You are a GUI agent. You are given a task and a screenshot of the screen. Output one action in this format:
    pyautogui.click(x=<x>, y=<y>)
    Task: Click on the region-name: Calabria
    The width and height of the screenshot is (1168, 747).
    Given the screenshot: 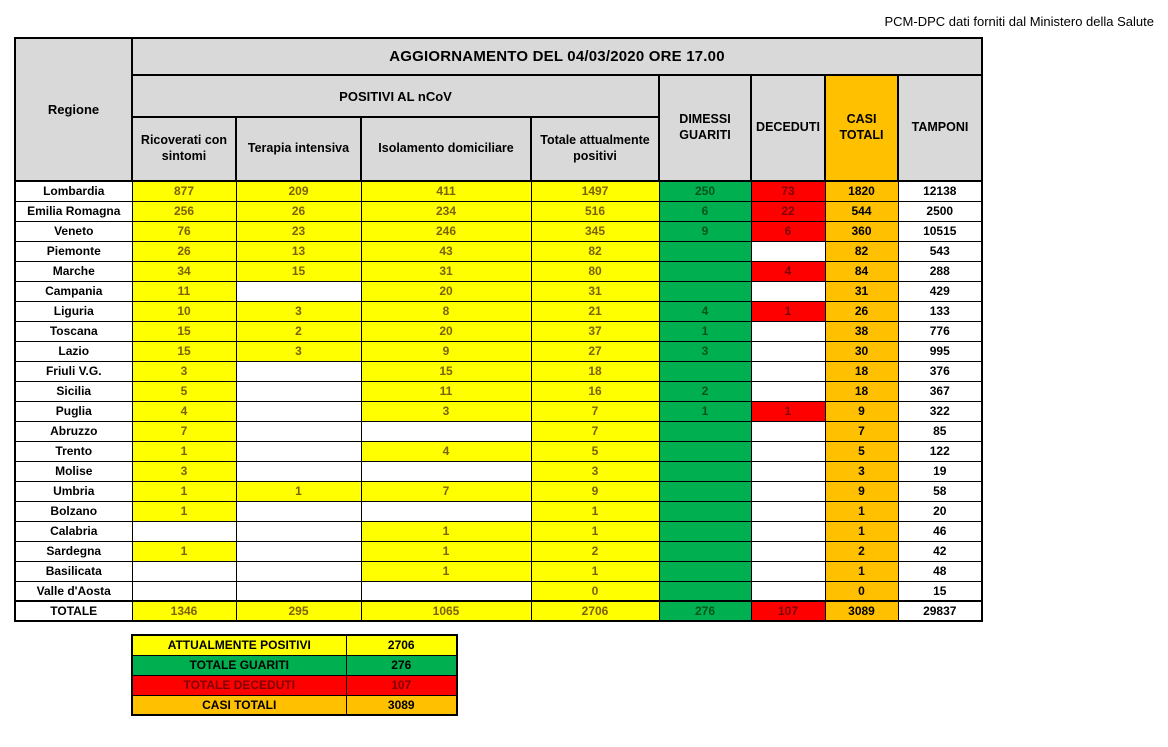 What is the action you would take?
    pyautogui.click(x=73, y=531)
    